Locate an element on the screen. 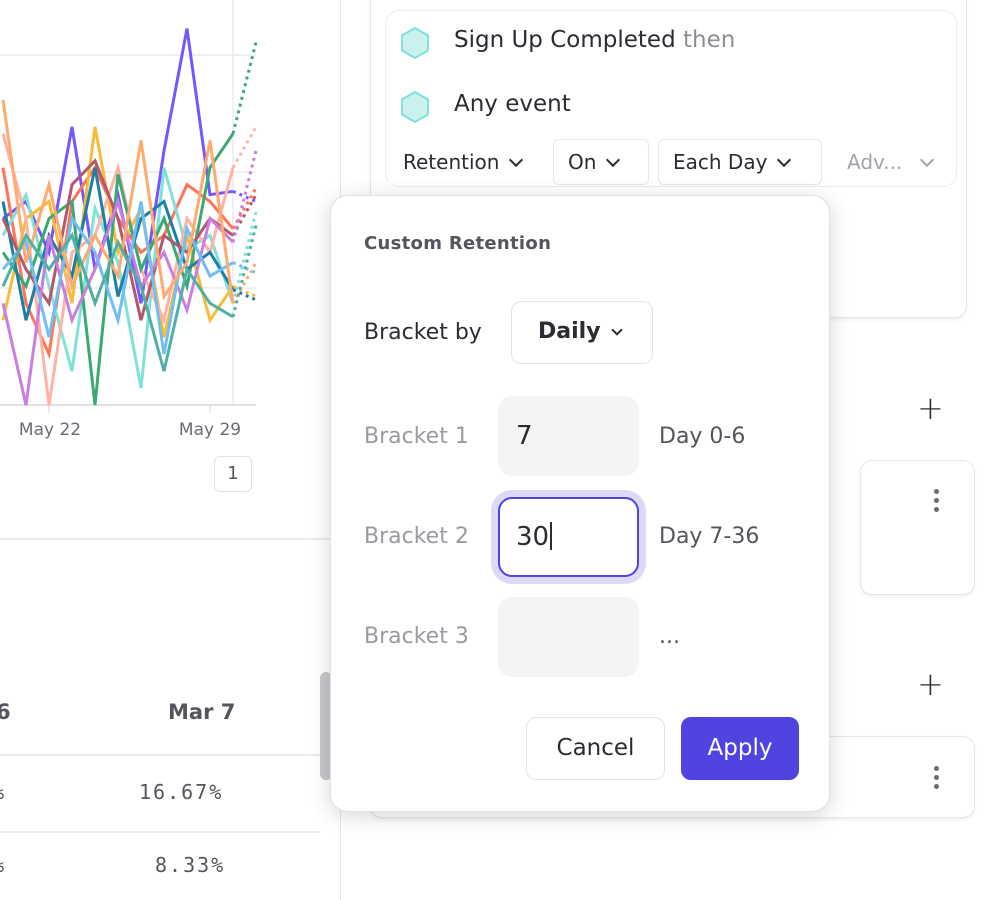  bracket-3-input is located at coordinates (568, 637).